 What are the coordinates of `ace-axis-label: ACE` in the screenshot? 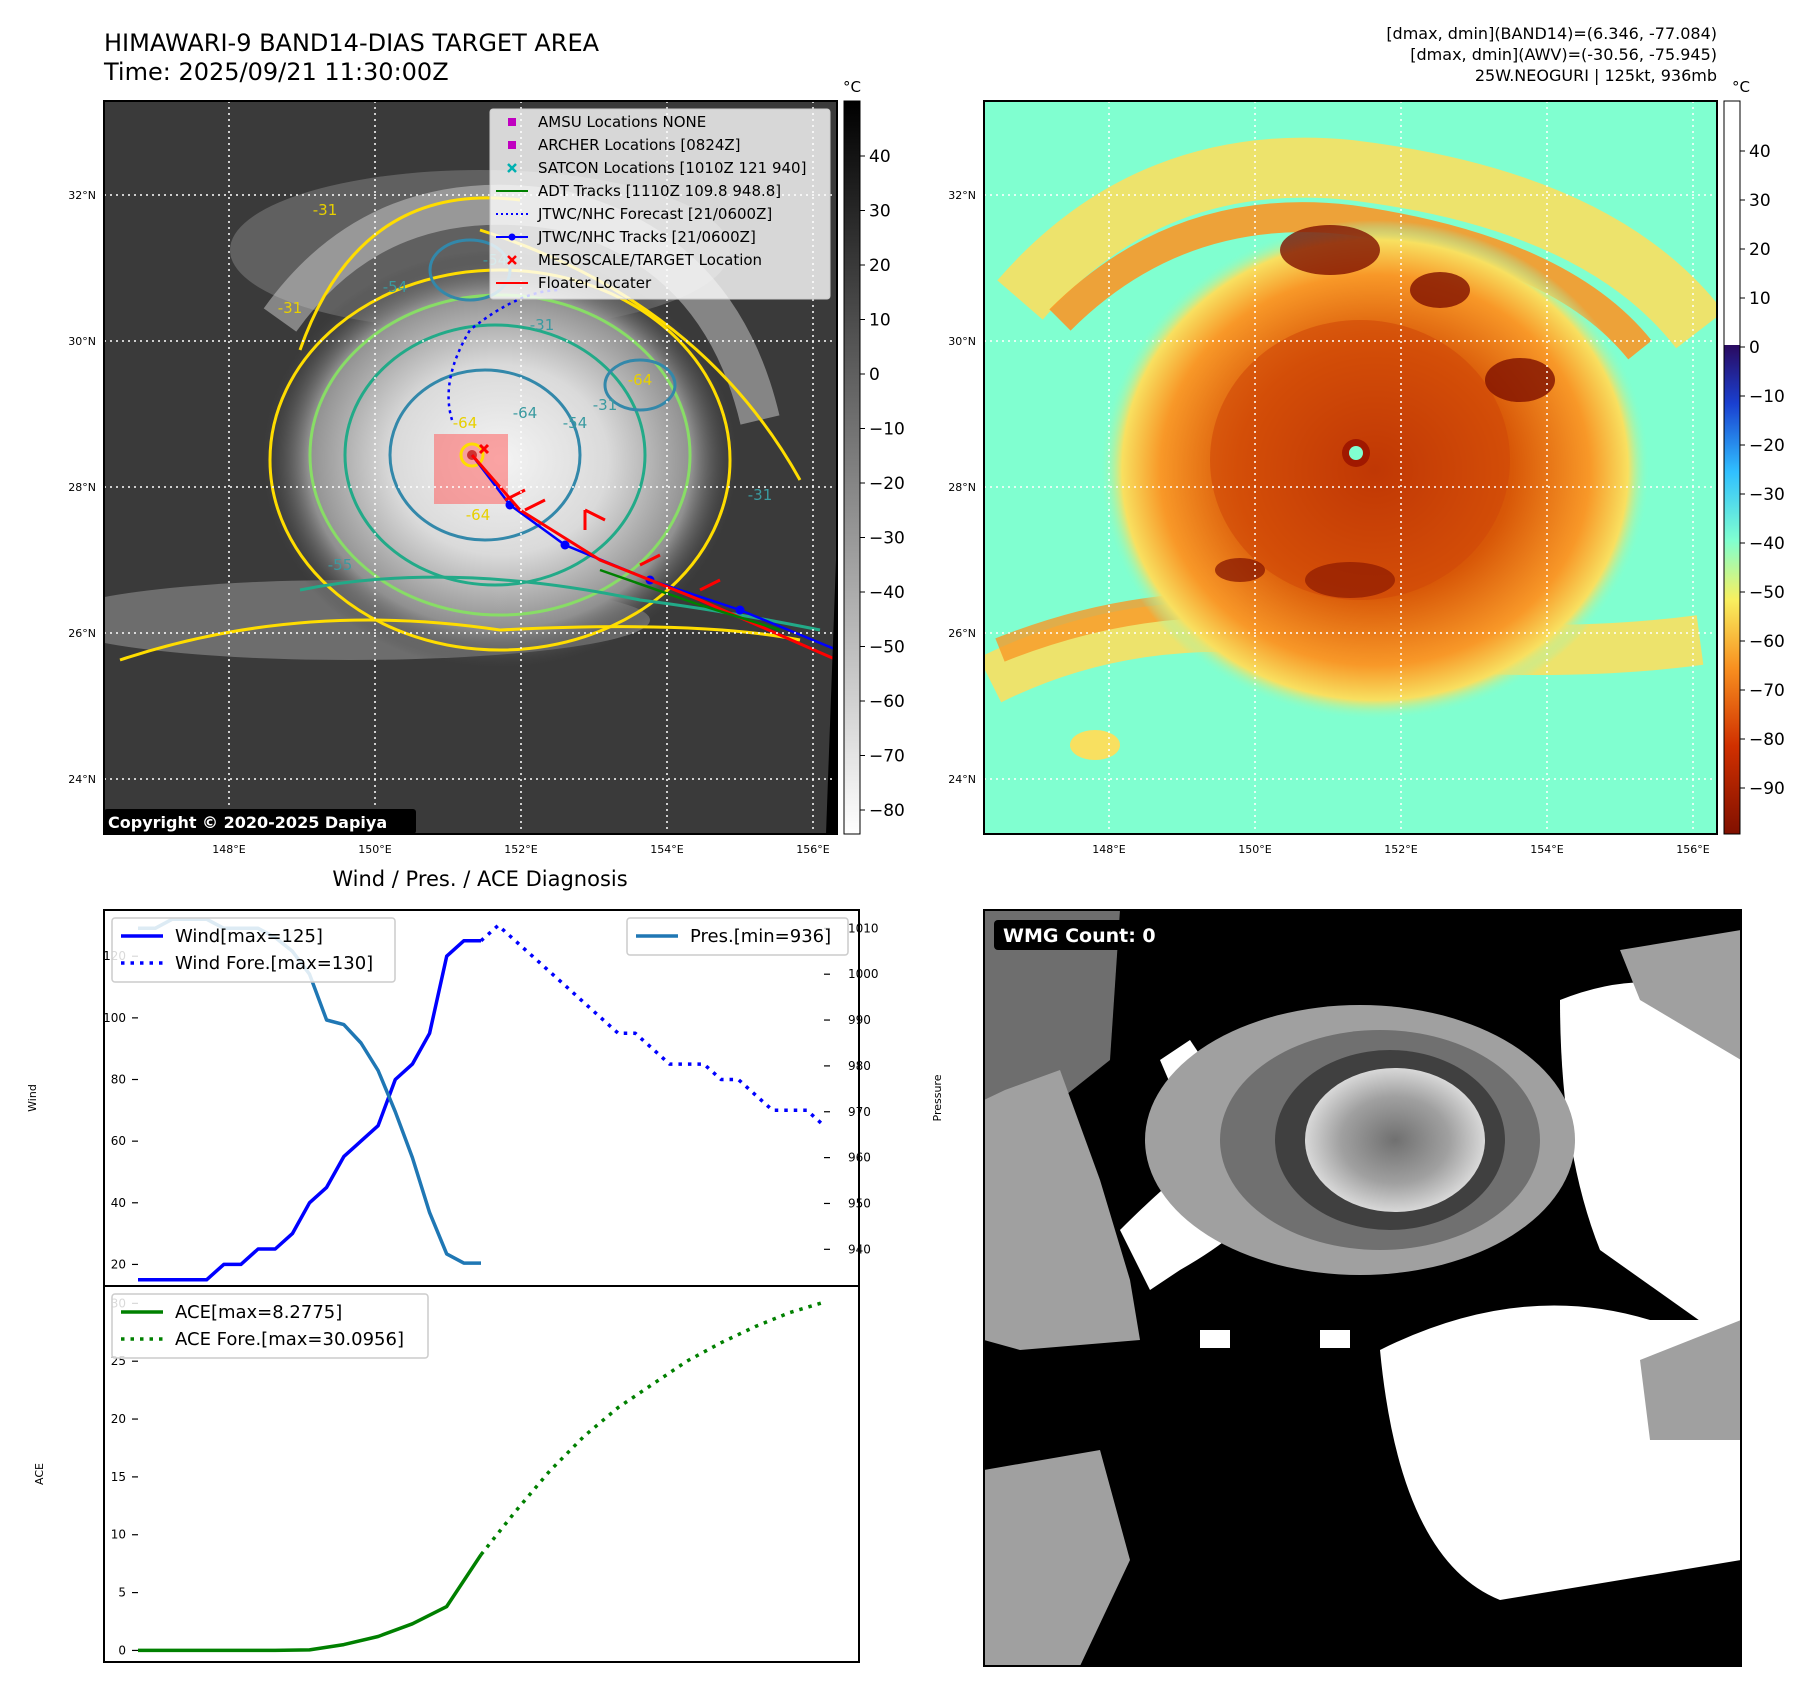 It's located at (39, 1474).